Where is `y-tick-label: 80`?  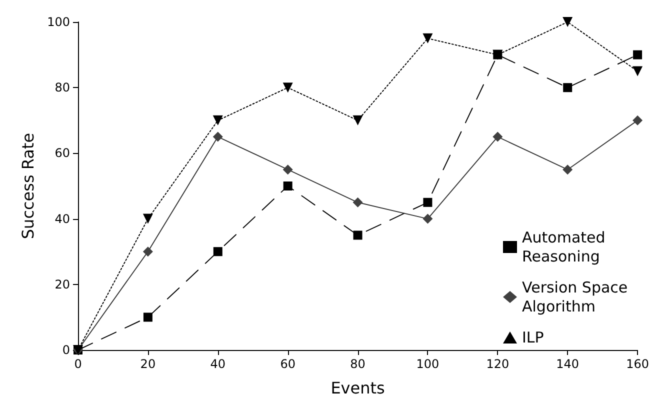
y-tick-label: 80 is located at coordinates (62, 87).